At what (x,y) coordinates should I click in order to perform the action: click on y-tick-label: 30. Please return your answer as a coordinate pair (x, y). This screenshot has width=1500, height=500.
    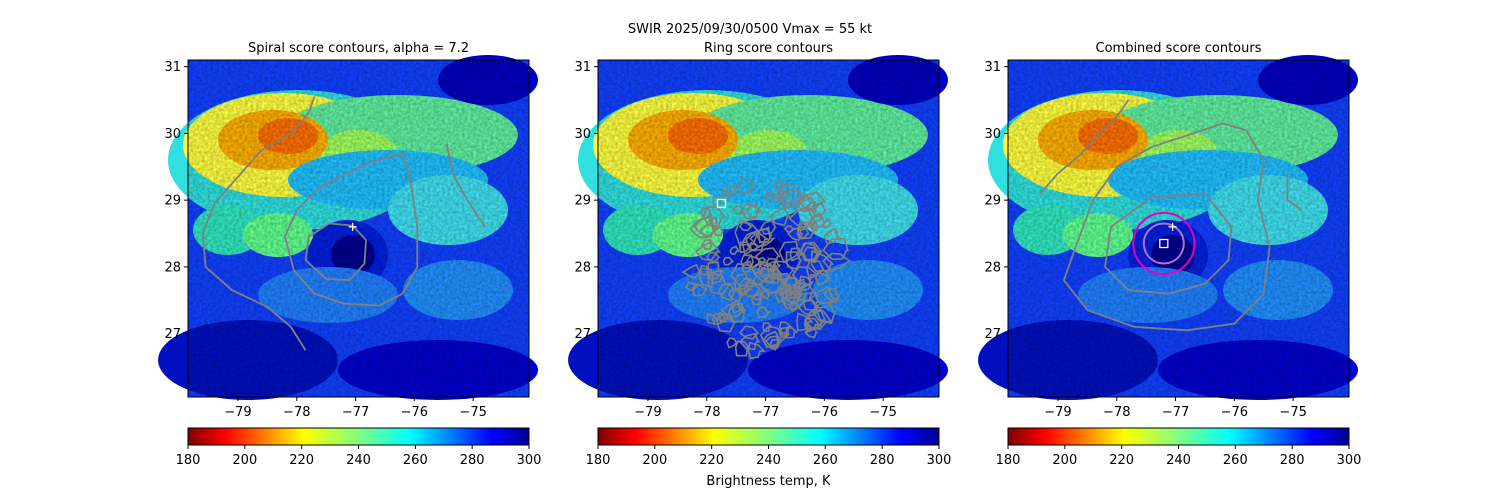
    Looking at the image, I should click on (172, 134).